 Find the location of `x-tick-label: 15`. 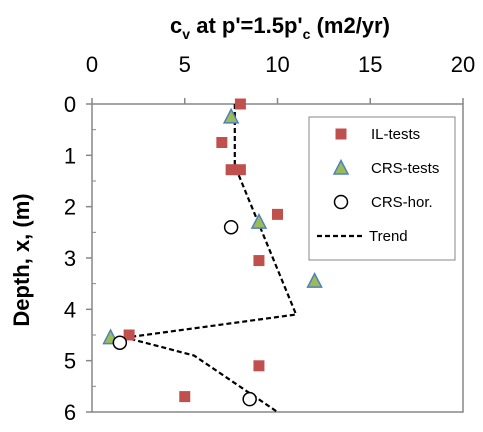

x-tick-label: 15 is located at coordinates (370, 64).